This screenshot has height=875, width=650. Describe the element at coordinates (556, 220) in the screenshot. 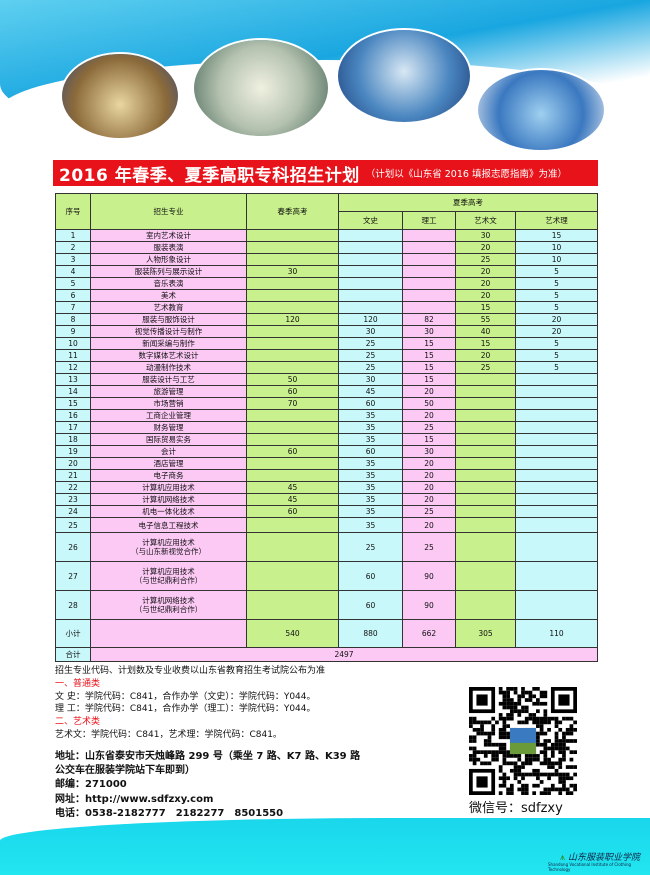

I see `header-yishuli: 艺术理` at that location.